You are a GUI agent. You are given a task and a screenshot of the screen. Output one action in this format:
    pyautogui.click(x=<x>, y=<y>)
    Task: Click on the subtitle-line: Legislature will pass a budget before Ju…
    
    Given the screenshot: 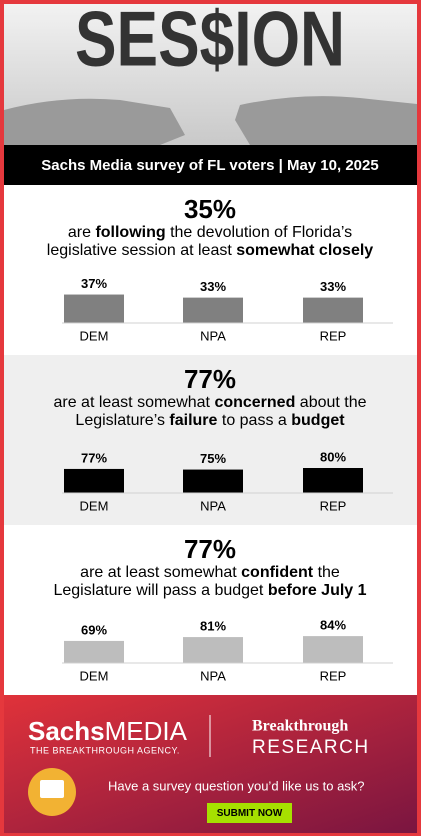 What is the action you would take?
    pyautogui.click(x=209, y=590)
    